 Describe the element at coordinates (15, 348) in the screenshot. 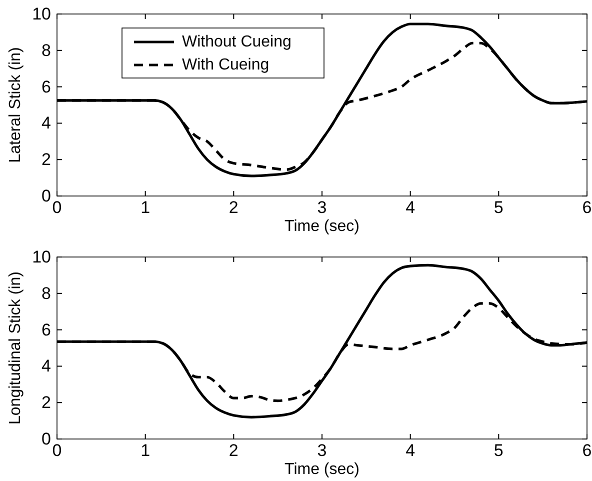

I see `y-axis-title: Longitudinal Stick (in)` at that location.